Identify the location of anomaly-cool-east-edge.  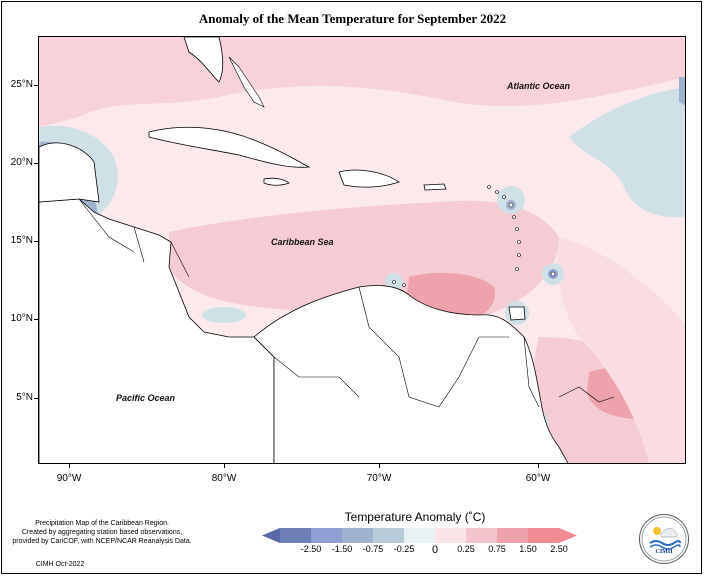
(682, 91).